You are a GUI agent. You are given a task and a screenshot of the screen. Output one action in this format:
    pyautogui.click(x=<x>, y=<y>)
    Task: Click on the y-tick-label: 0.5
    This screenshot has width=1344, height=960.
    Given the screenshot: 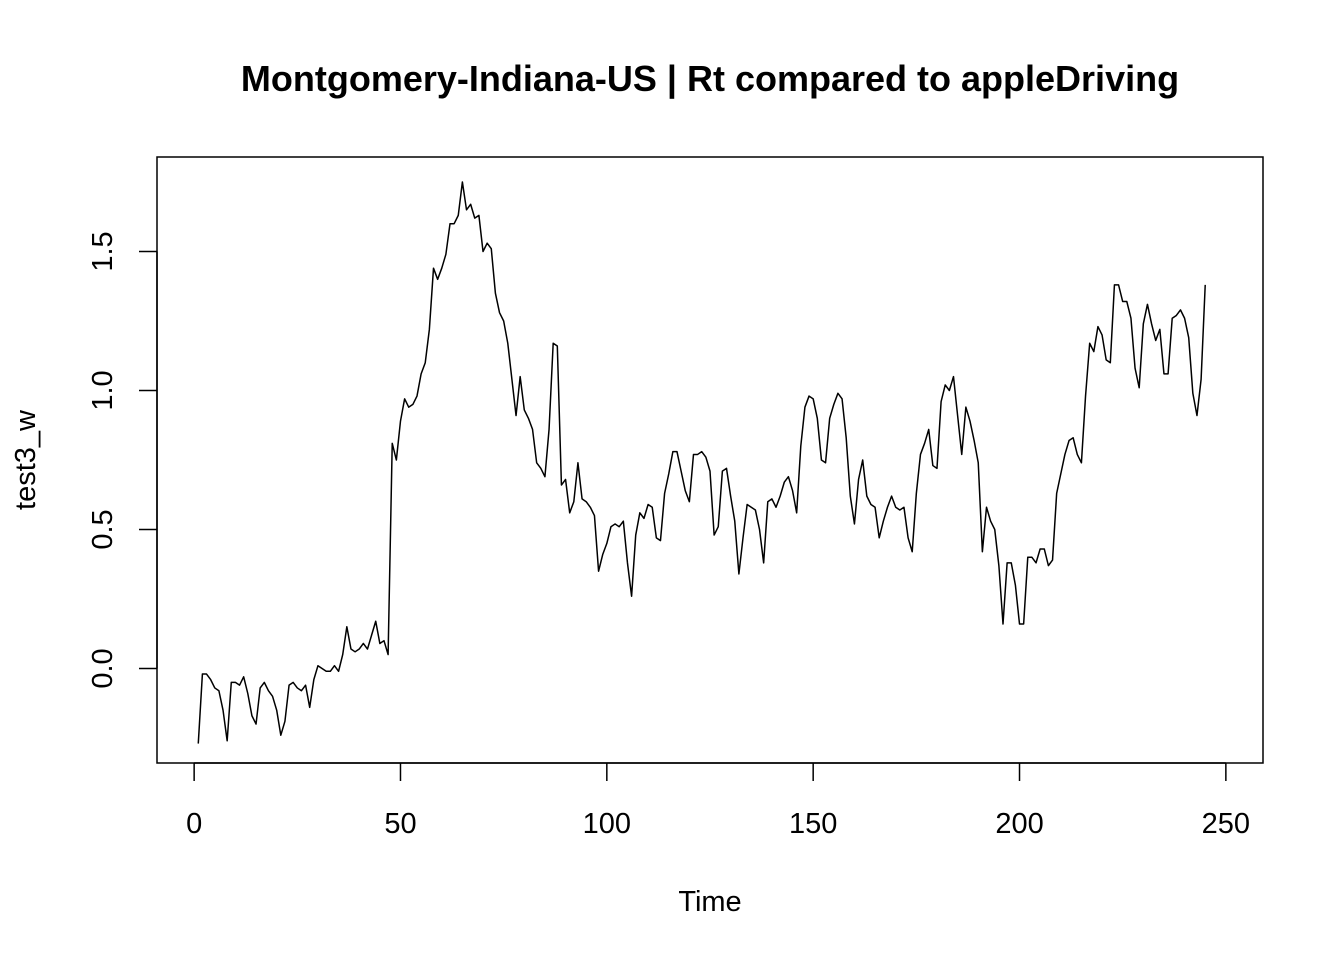 What is the action you would take?
    pyautogui.click(x=103, y=529)
    